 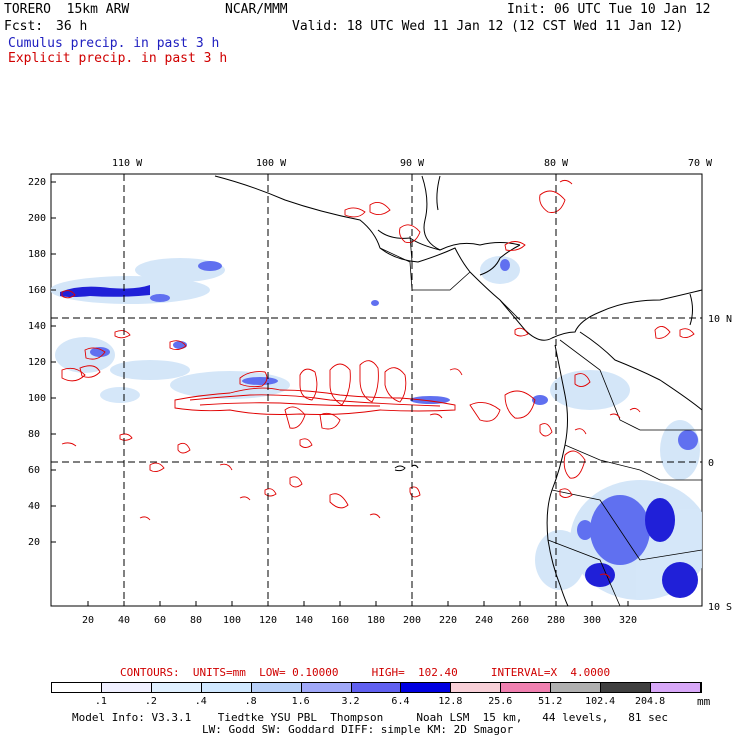 I want to click on x-tick-label: 120, so click(x=268, y=620).